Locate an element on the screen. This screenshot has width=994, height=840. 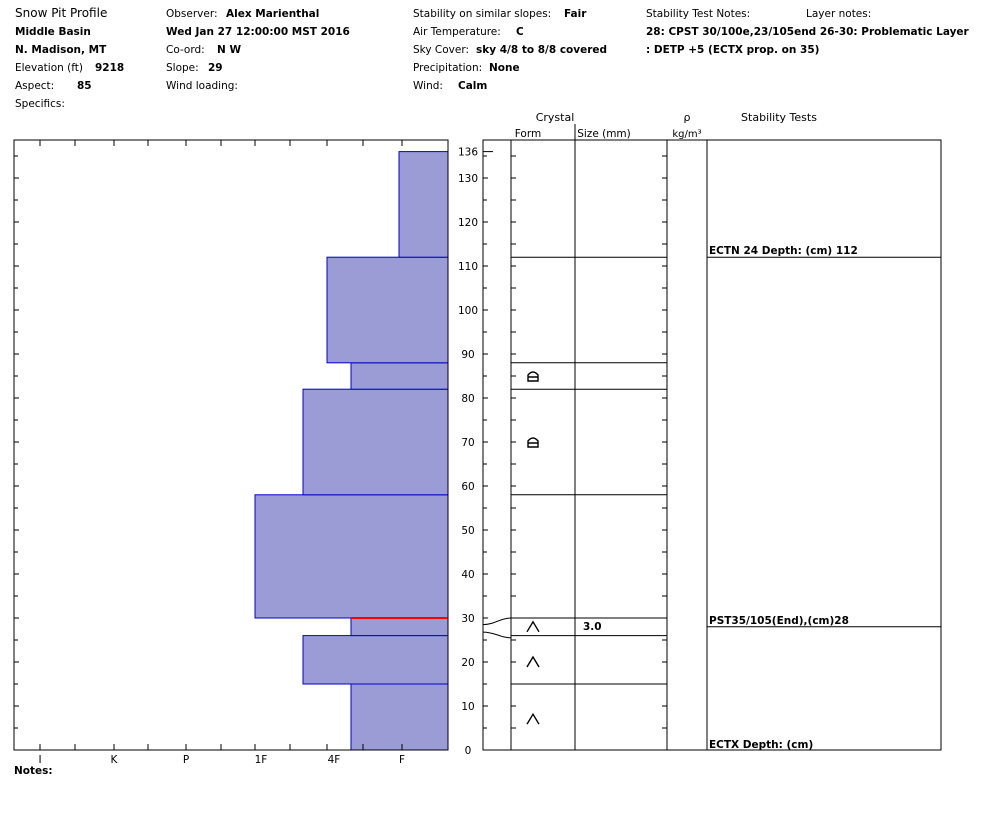
region: N. Madison, MT is located at coordinates (61, 50).